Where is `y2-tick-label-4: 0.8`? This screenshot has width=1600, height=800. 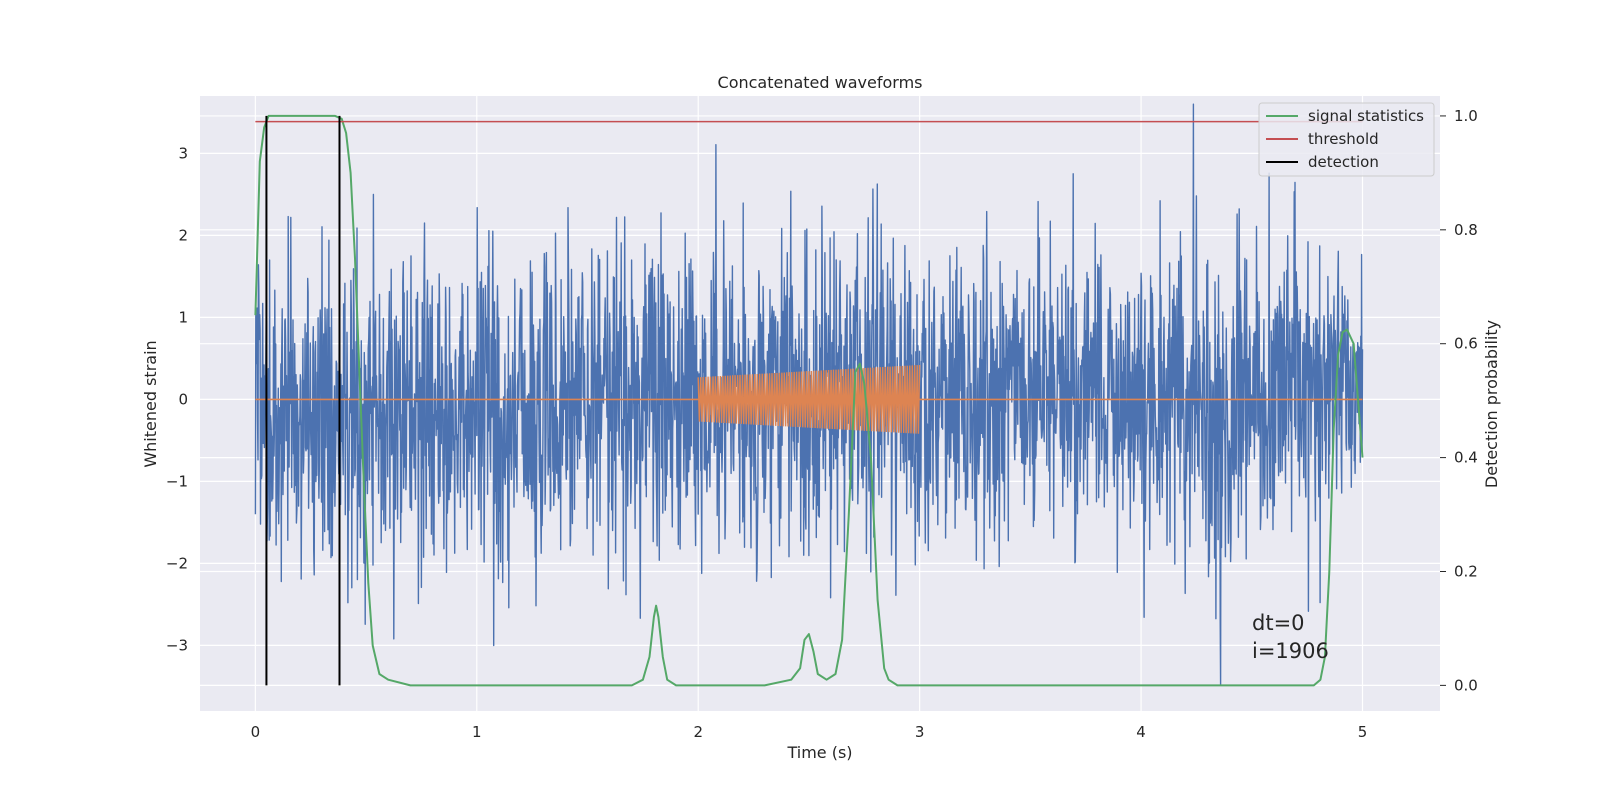 y2-tick-label-4: 0.8 is located at coordinates (1466, 230).